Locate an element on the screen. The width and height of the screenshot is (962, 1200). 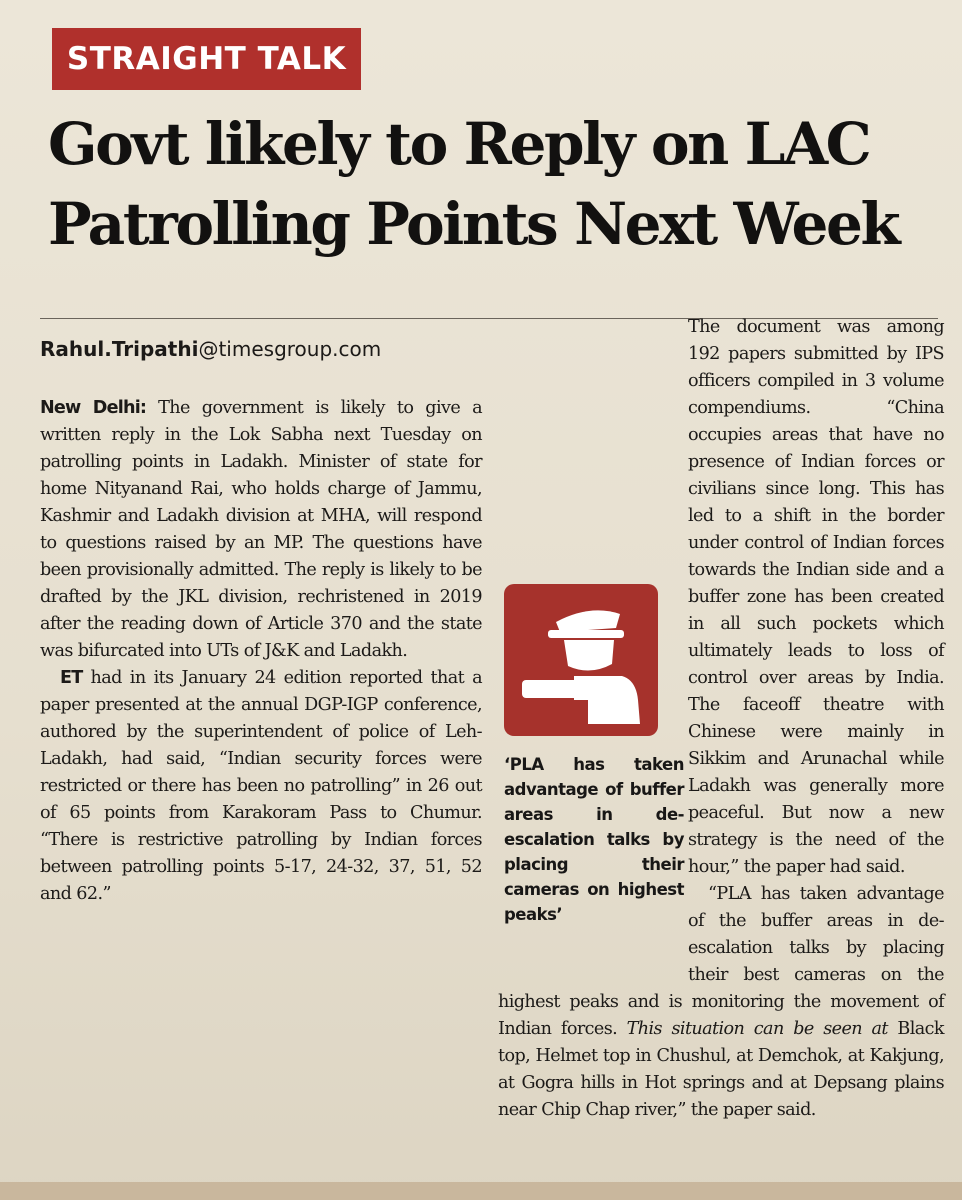
paragraph-4-text-b: This situation can be seen at is located at coordinates (753, 1029).